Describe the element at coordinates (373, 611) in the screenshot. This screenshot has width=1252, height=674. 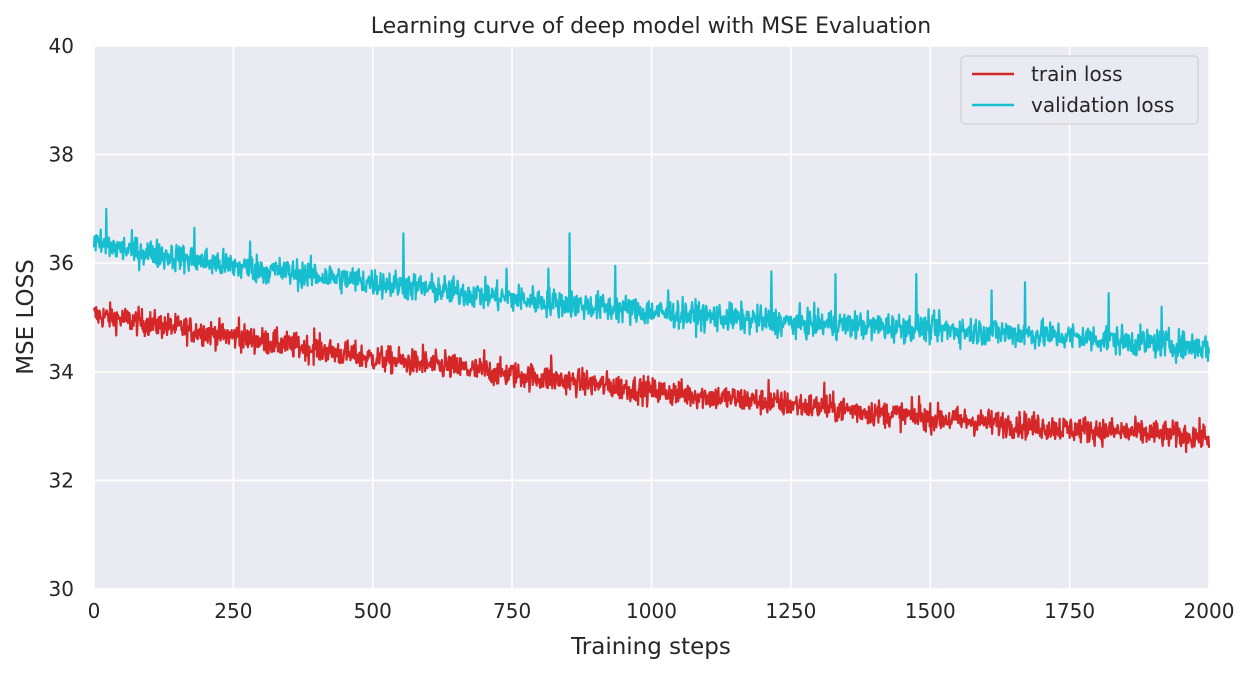
I see `x-tick-label: 500` at that location.